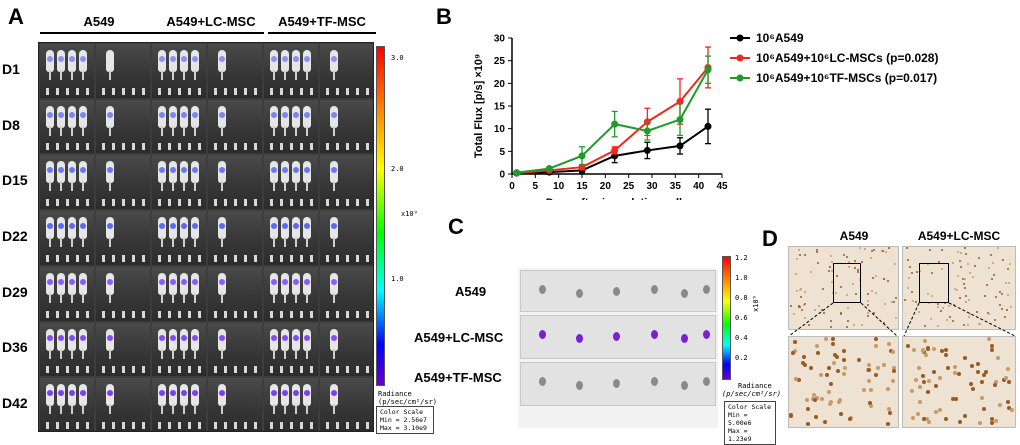  What do you see at coordinates (752, 394) in the screenshot?
I see `colorbar-c-units: (p/sec/cm²/sr)` at bounding box center [752, 394].